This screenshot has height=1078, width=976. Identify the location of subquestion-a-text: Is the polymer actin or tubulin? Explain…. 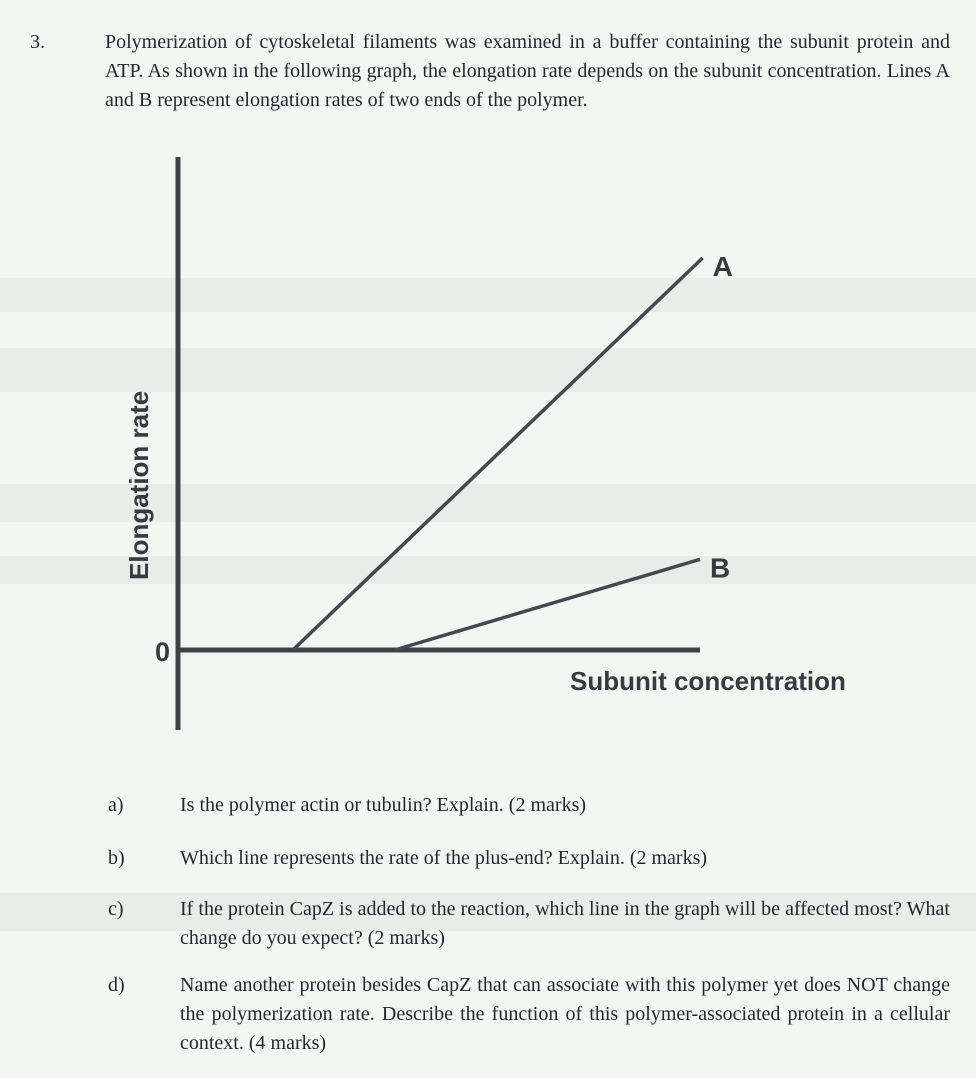
(383, 805).